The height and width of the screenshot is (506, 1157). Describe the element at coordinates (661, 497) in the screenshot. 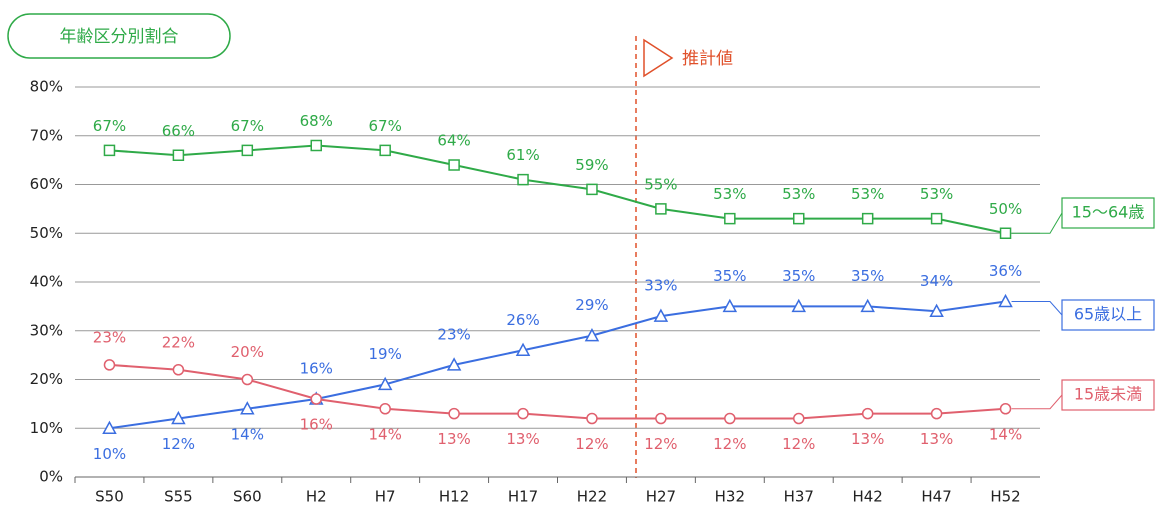

I see `x-tick-label: H27` at that location.